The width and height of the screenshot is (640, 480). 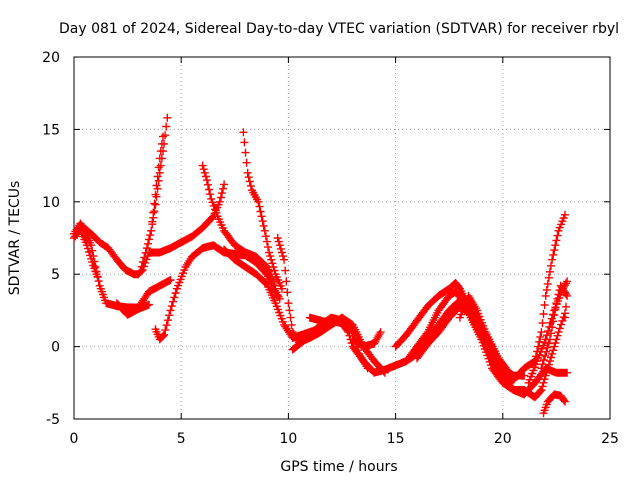 What do you see at coordinates (396, 439) in the screenshot?
I see `x-tick-label: 15` at bounding box center [396, 439].